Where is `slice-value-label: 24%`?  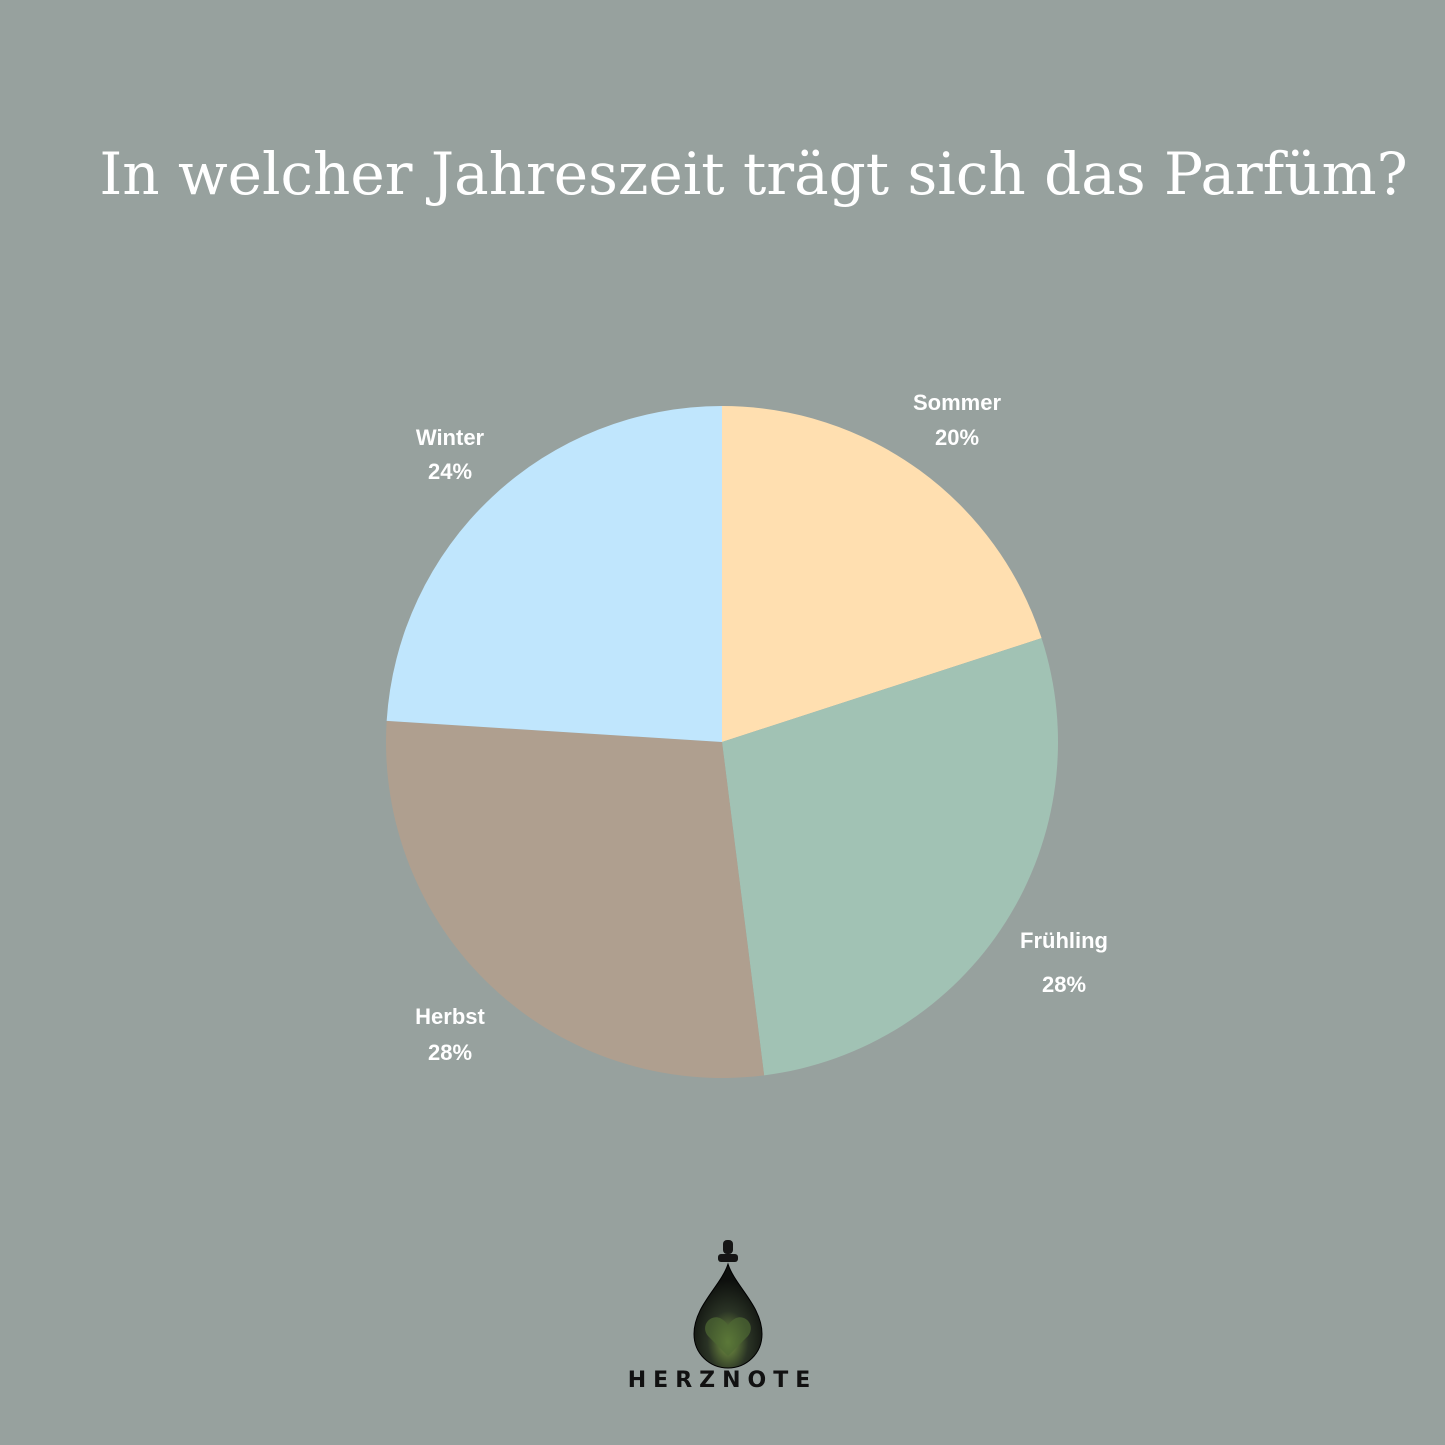
slice-value-label: 24% is located at coordinates (450, 471).